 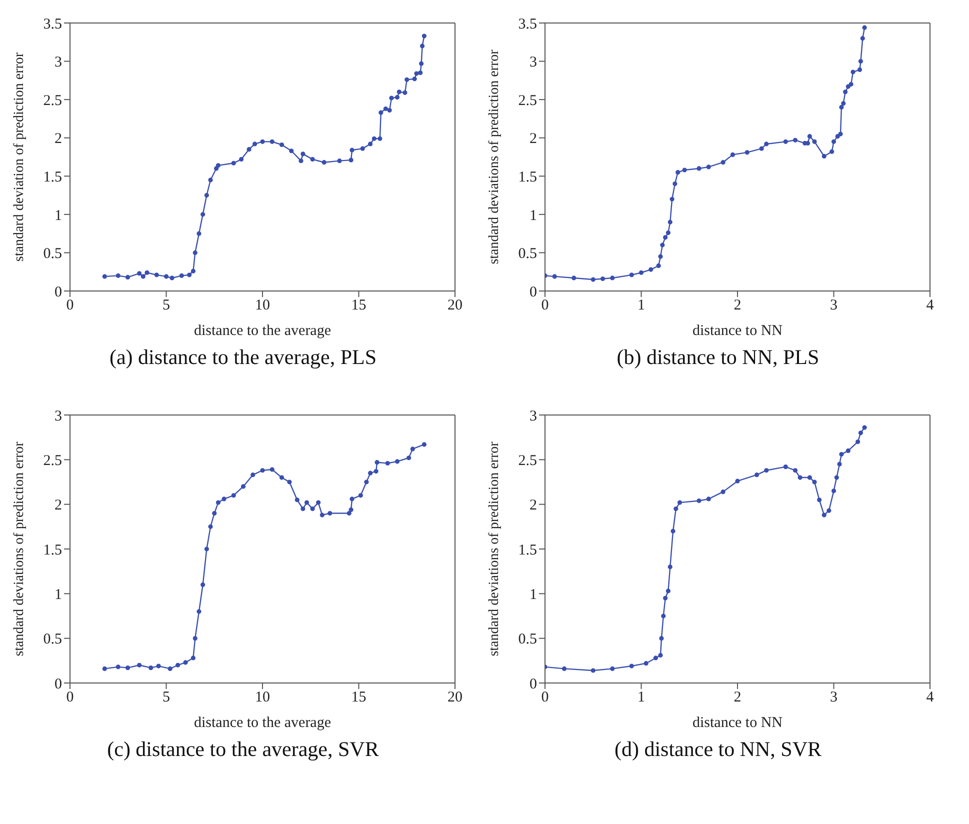 What do you see at coordinates (243, 357) in the screenshot?
I see `text: (a) distance to the average, PLS` at bounding box center [243, 357].